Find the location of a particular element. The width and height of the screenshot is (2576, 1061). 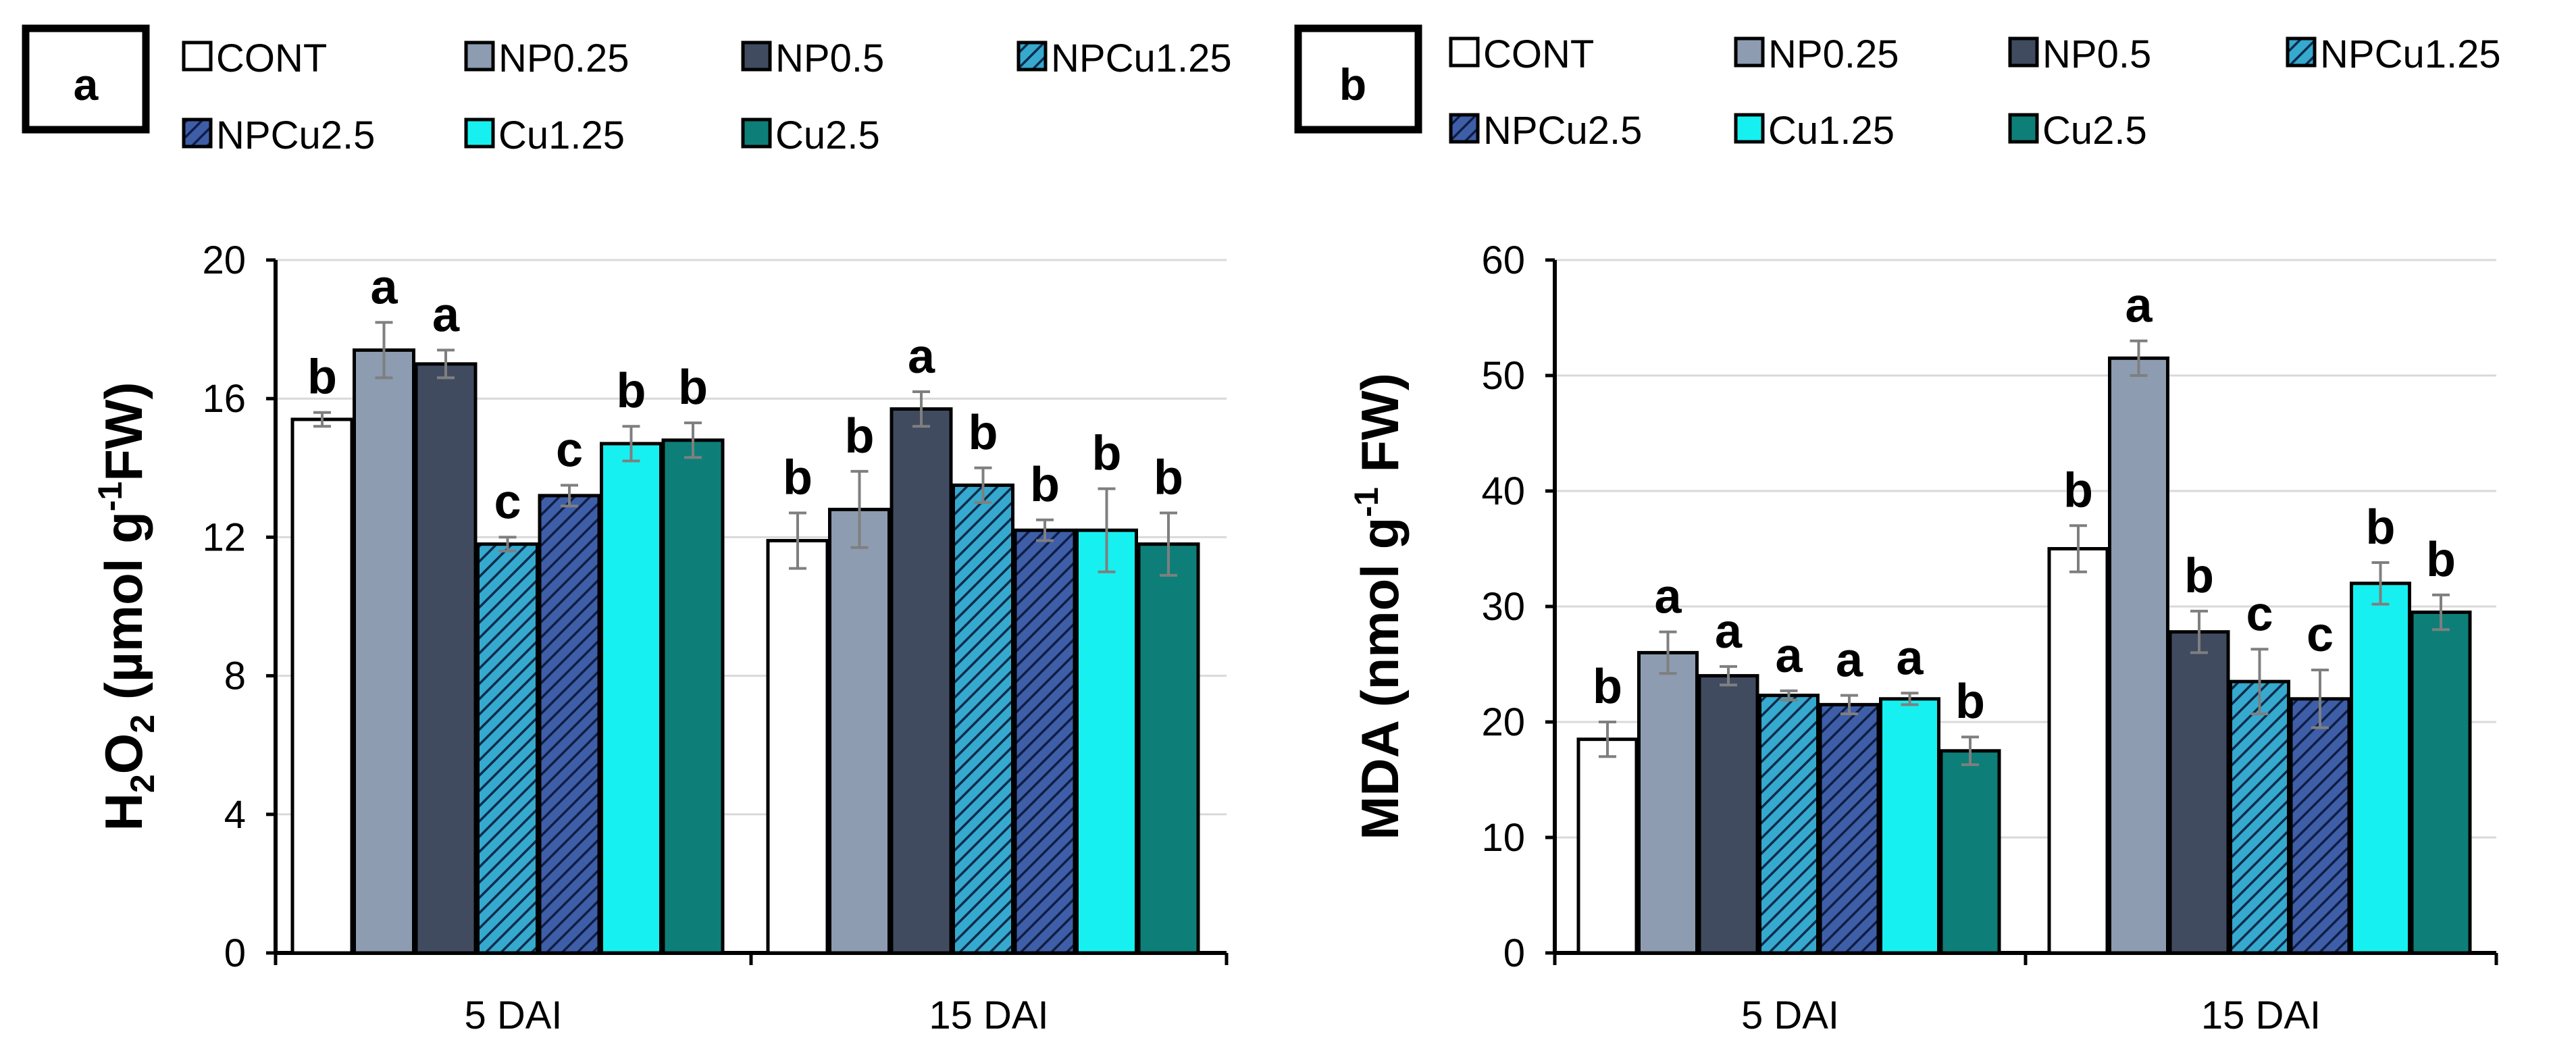

panel-a-bar-npcu125-15dai-letter: b is located at coordinates (983, 433).